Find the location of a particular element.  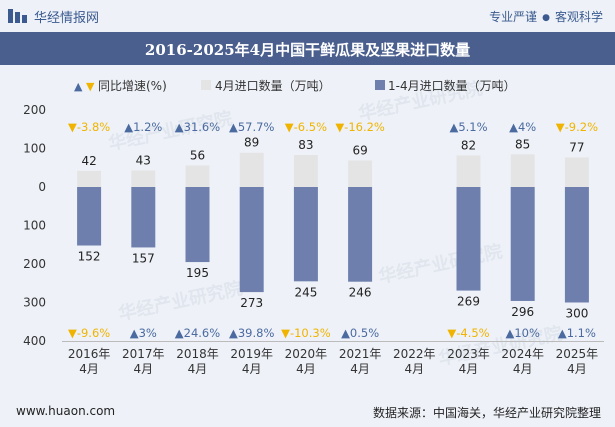

x-tick-label: 2020年 4月 is located at coordinates (306, 361).